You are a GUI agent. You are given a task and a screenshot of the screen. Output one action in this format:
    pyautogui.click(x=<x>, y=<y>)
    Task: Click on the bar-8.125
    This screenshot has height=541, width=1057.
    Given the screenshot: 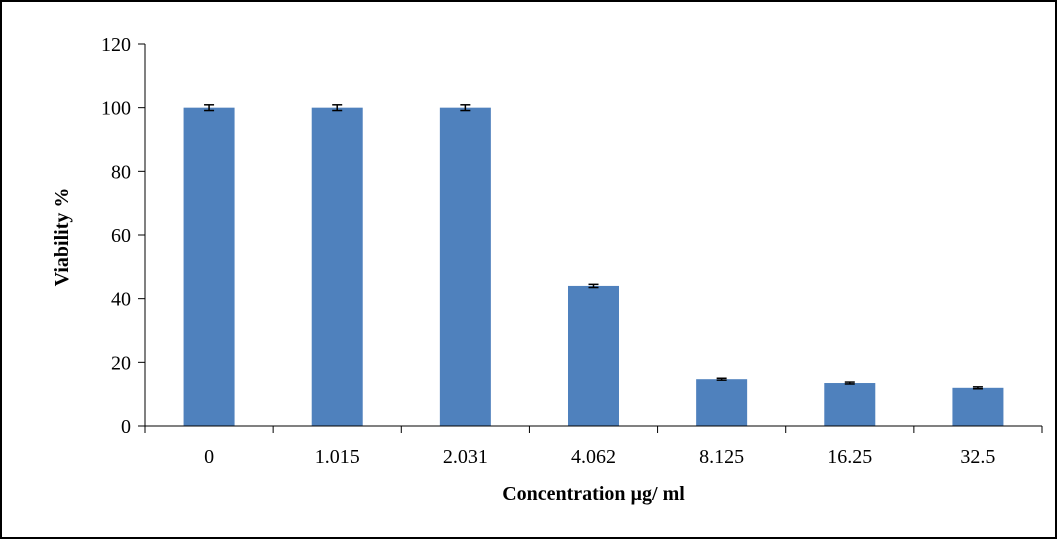 What is the action you would take?
    pyautogui.click(x=722, y=402)
    